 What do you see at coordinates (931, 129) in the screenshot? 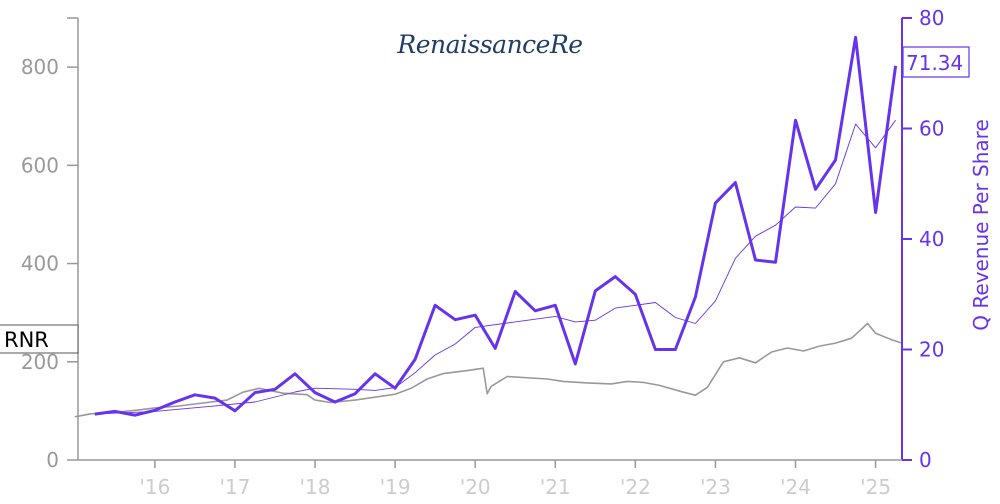
I see `right-tick-label: 60` at bounding box center [931, 129].